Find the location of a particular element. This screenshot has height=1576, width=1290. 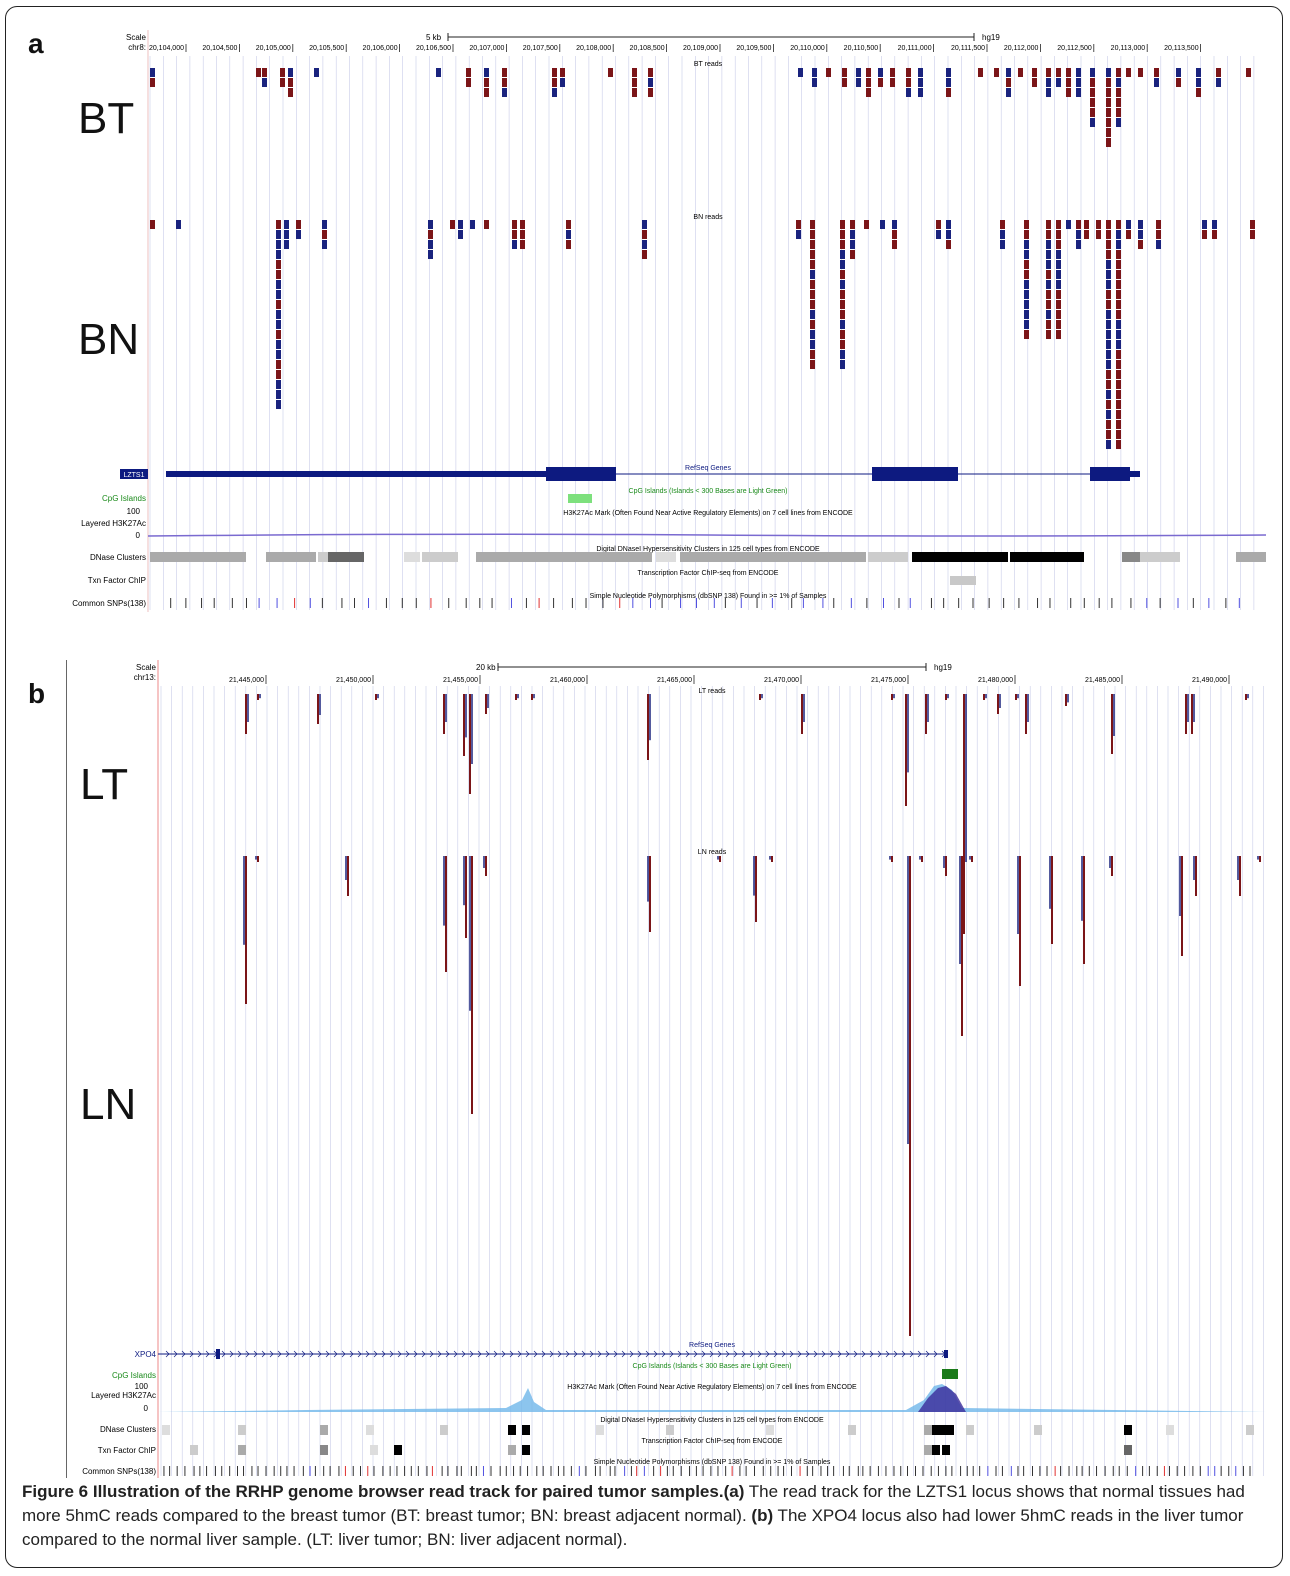

ln-track-label: LN is located at coordinates (108, 1104).